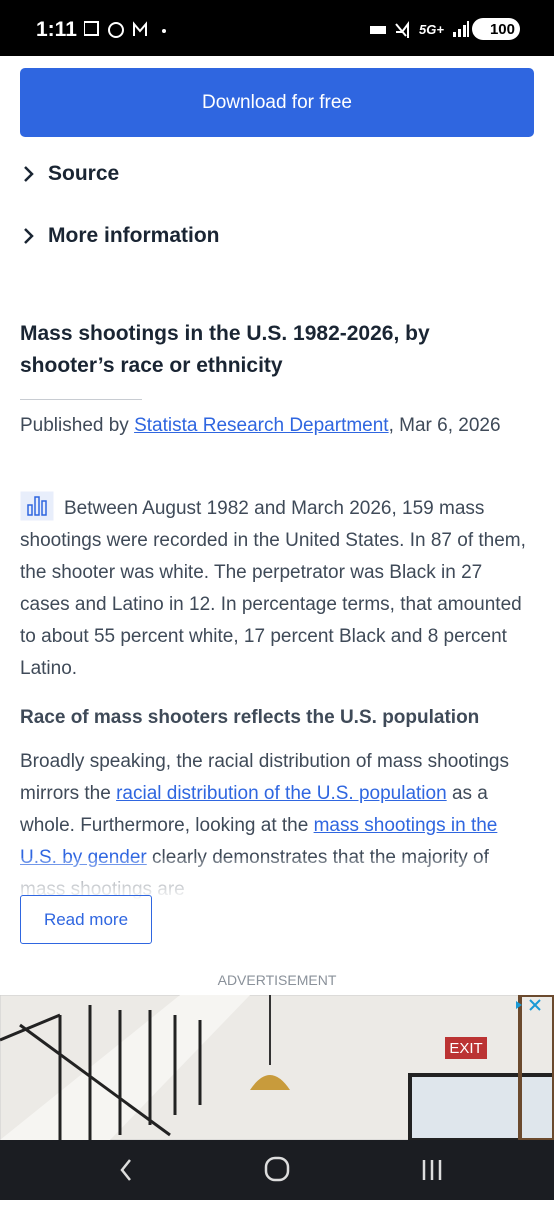 The image size is (554, 1205). Describe the element at coordinates (277, 1067) in the screenshot. I see `ad-image: EXIT` at that location.